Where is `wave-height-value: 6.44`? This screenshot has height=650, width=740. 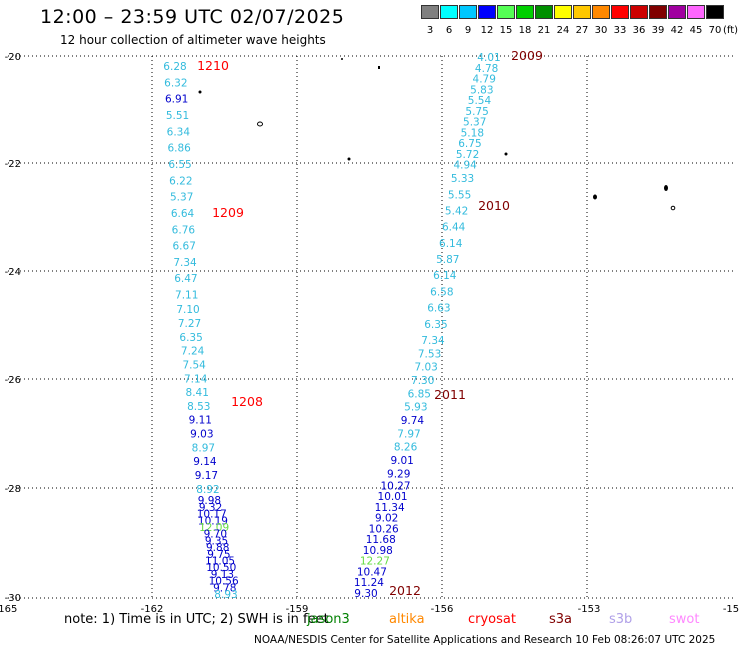 wave-height-value: 6.44 is located at coordinates (454, 228).